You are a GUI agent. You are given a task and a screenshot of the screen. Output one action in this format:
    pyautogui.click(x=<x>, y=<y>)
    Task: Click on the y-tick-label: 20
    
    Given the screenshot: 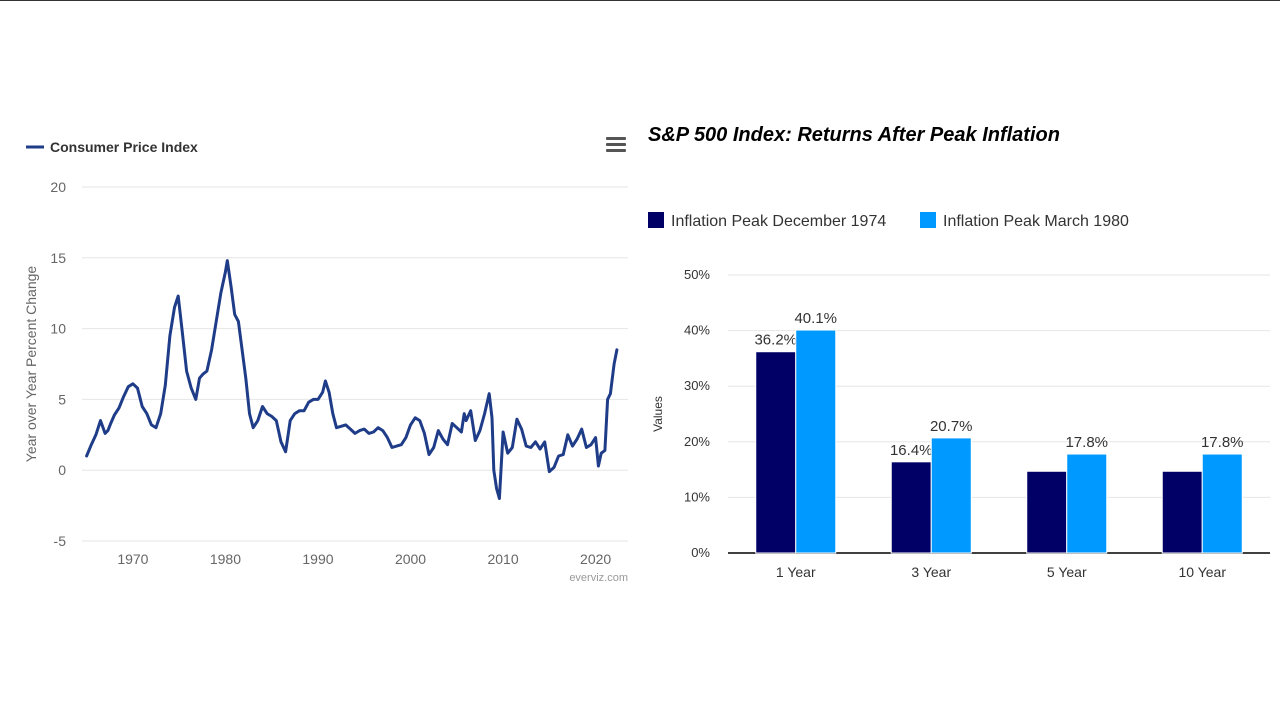 What is the action you would take?
    pyautogui.click(x=58, y=187)
    